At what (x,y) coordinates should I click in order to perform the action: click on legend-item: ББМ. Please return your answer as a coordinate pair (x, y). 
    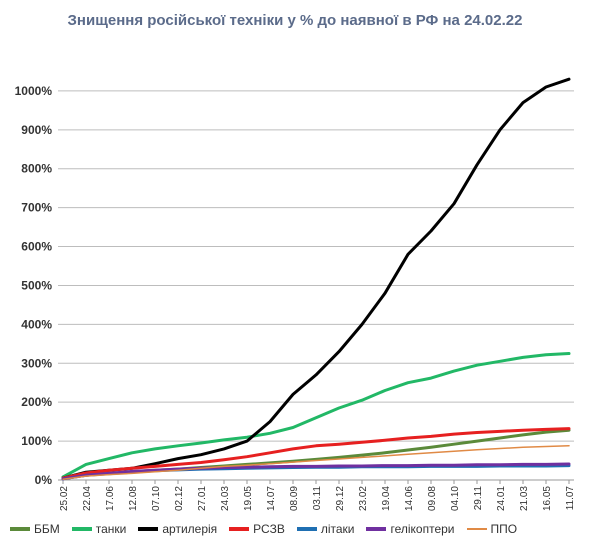
    Looking at the image, I should click on (35, 529).